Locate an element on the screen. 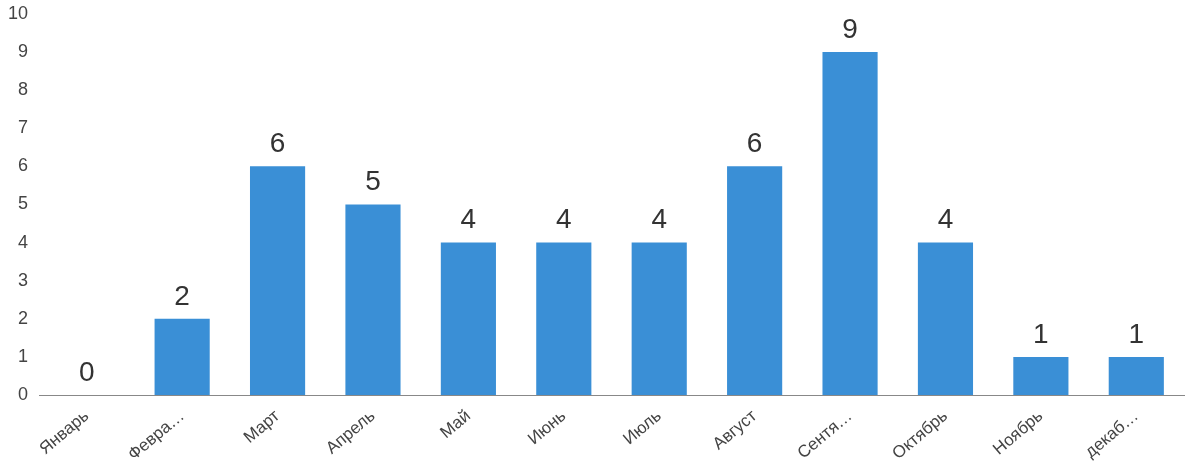 The height and width of the screenshot is (468, 1199). y-tick-label: 8 is located at coordinates (23, 89).